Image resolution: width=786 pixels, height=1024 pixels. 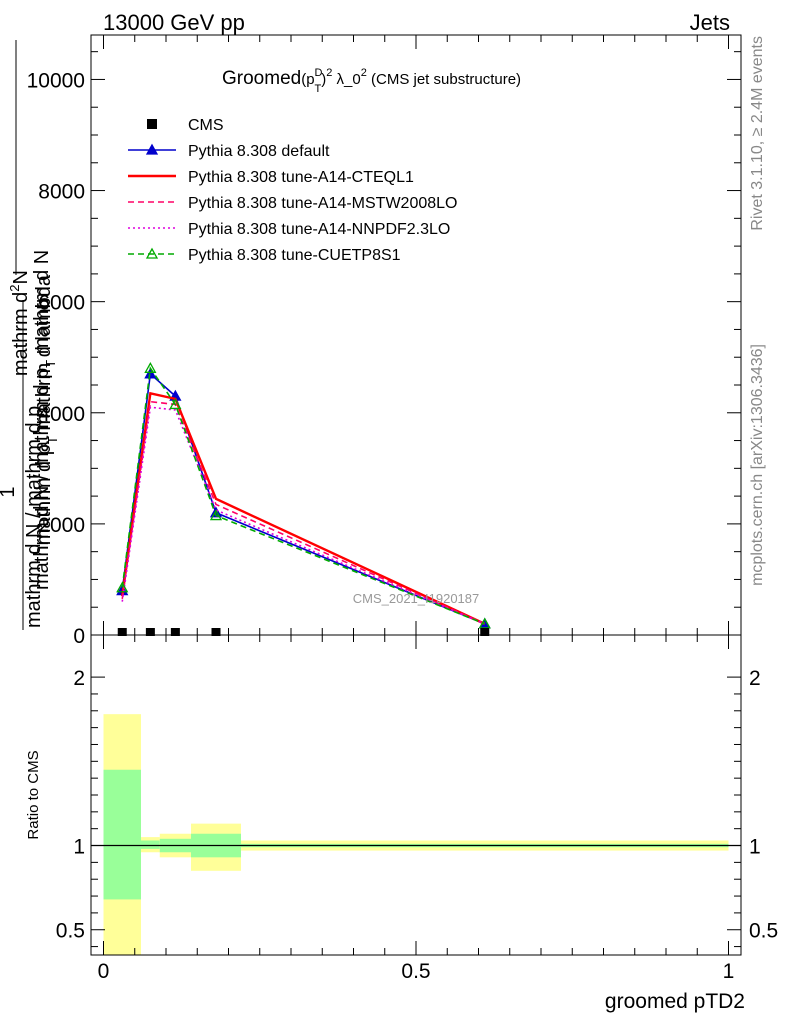 I want to click on legend-label: CMS, so click(x=206, y=125).